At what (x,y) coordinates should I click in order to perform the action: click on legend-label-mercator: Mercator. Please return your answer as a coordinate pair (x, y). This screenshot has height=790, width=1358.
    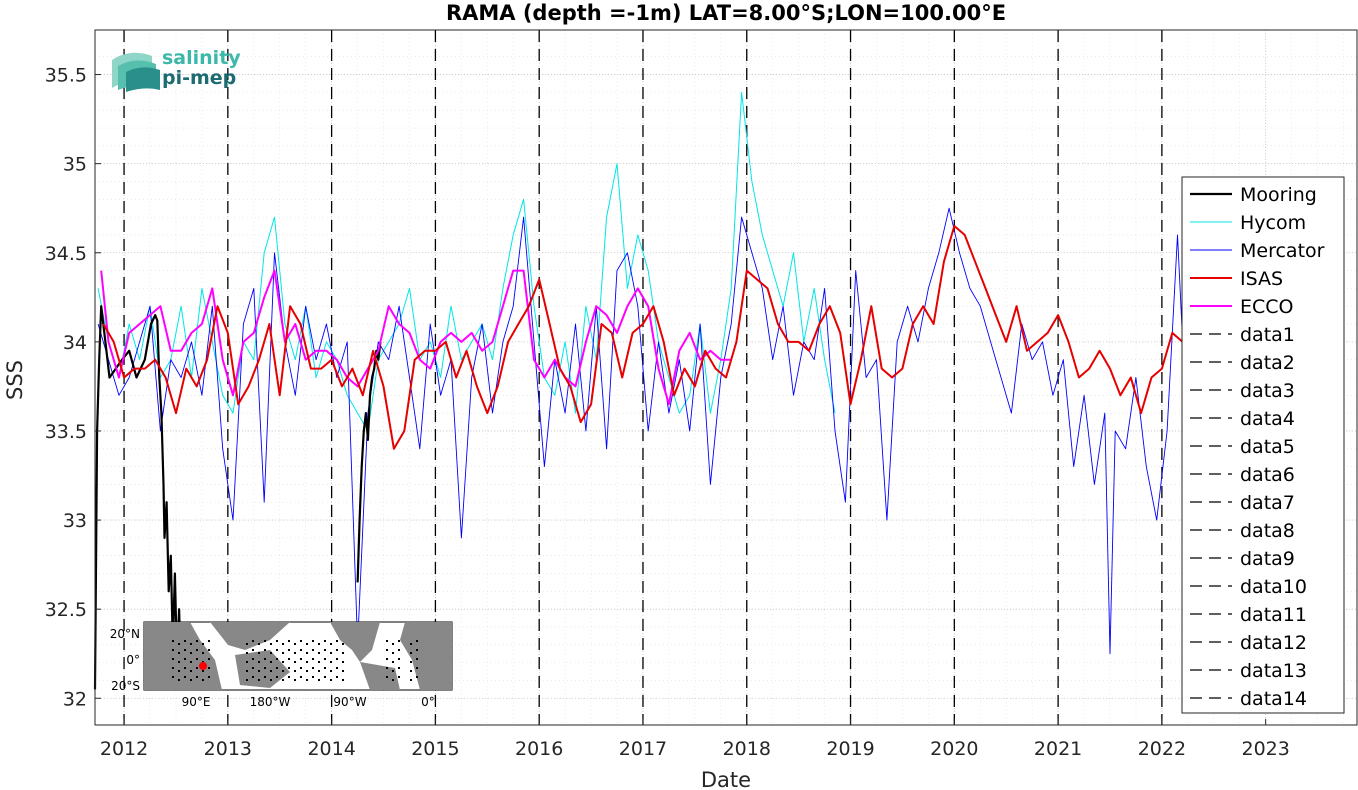
    Looking at the image, I should click on (1282, 251).